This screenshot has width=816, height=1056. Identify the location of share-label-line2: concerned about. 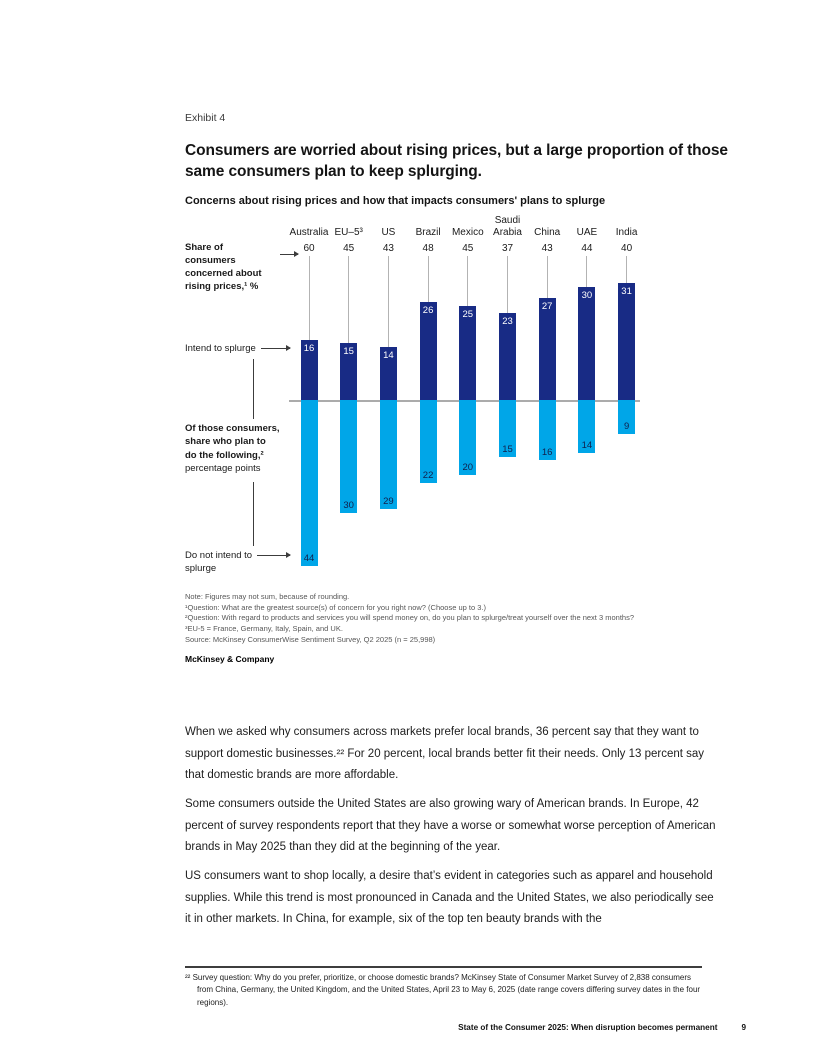
(223, 273).